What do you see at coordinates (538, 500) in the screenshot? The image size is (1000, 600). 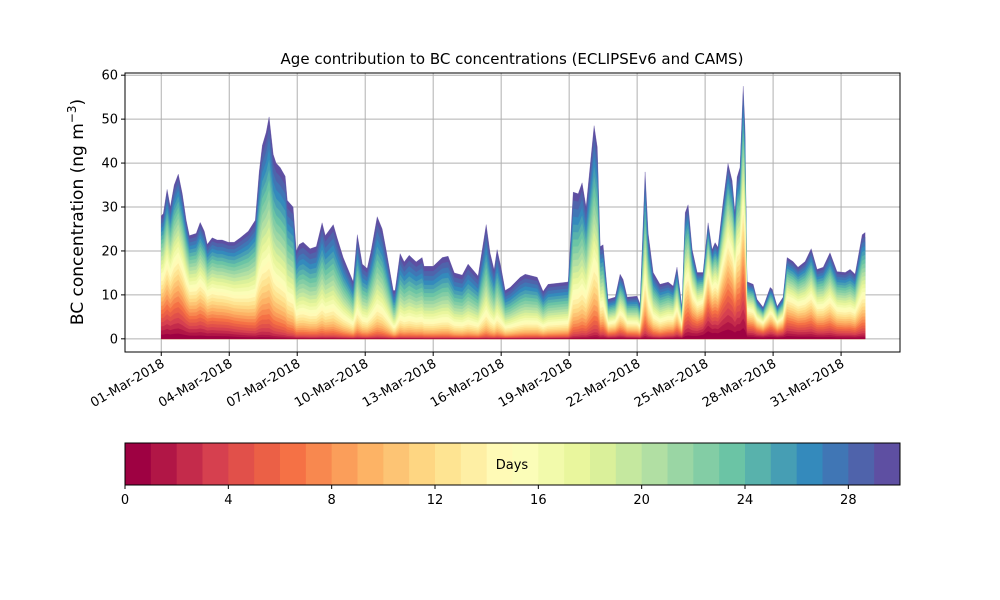 I see `colorbar-tick-label: 16` at bounding box center [538, 500].